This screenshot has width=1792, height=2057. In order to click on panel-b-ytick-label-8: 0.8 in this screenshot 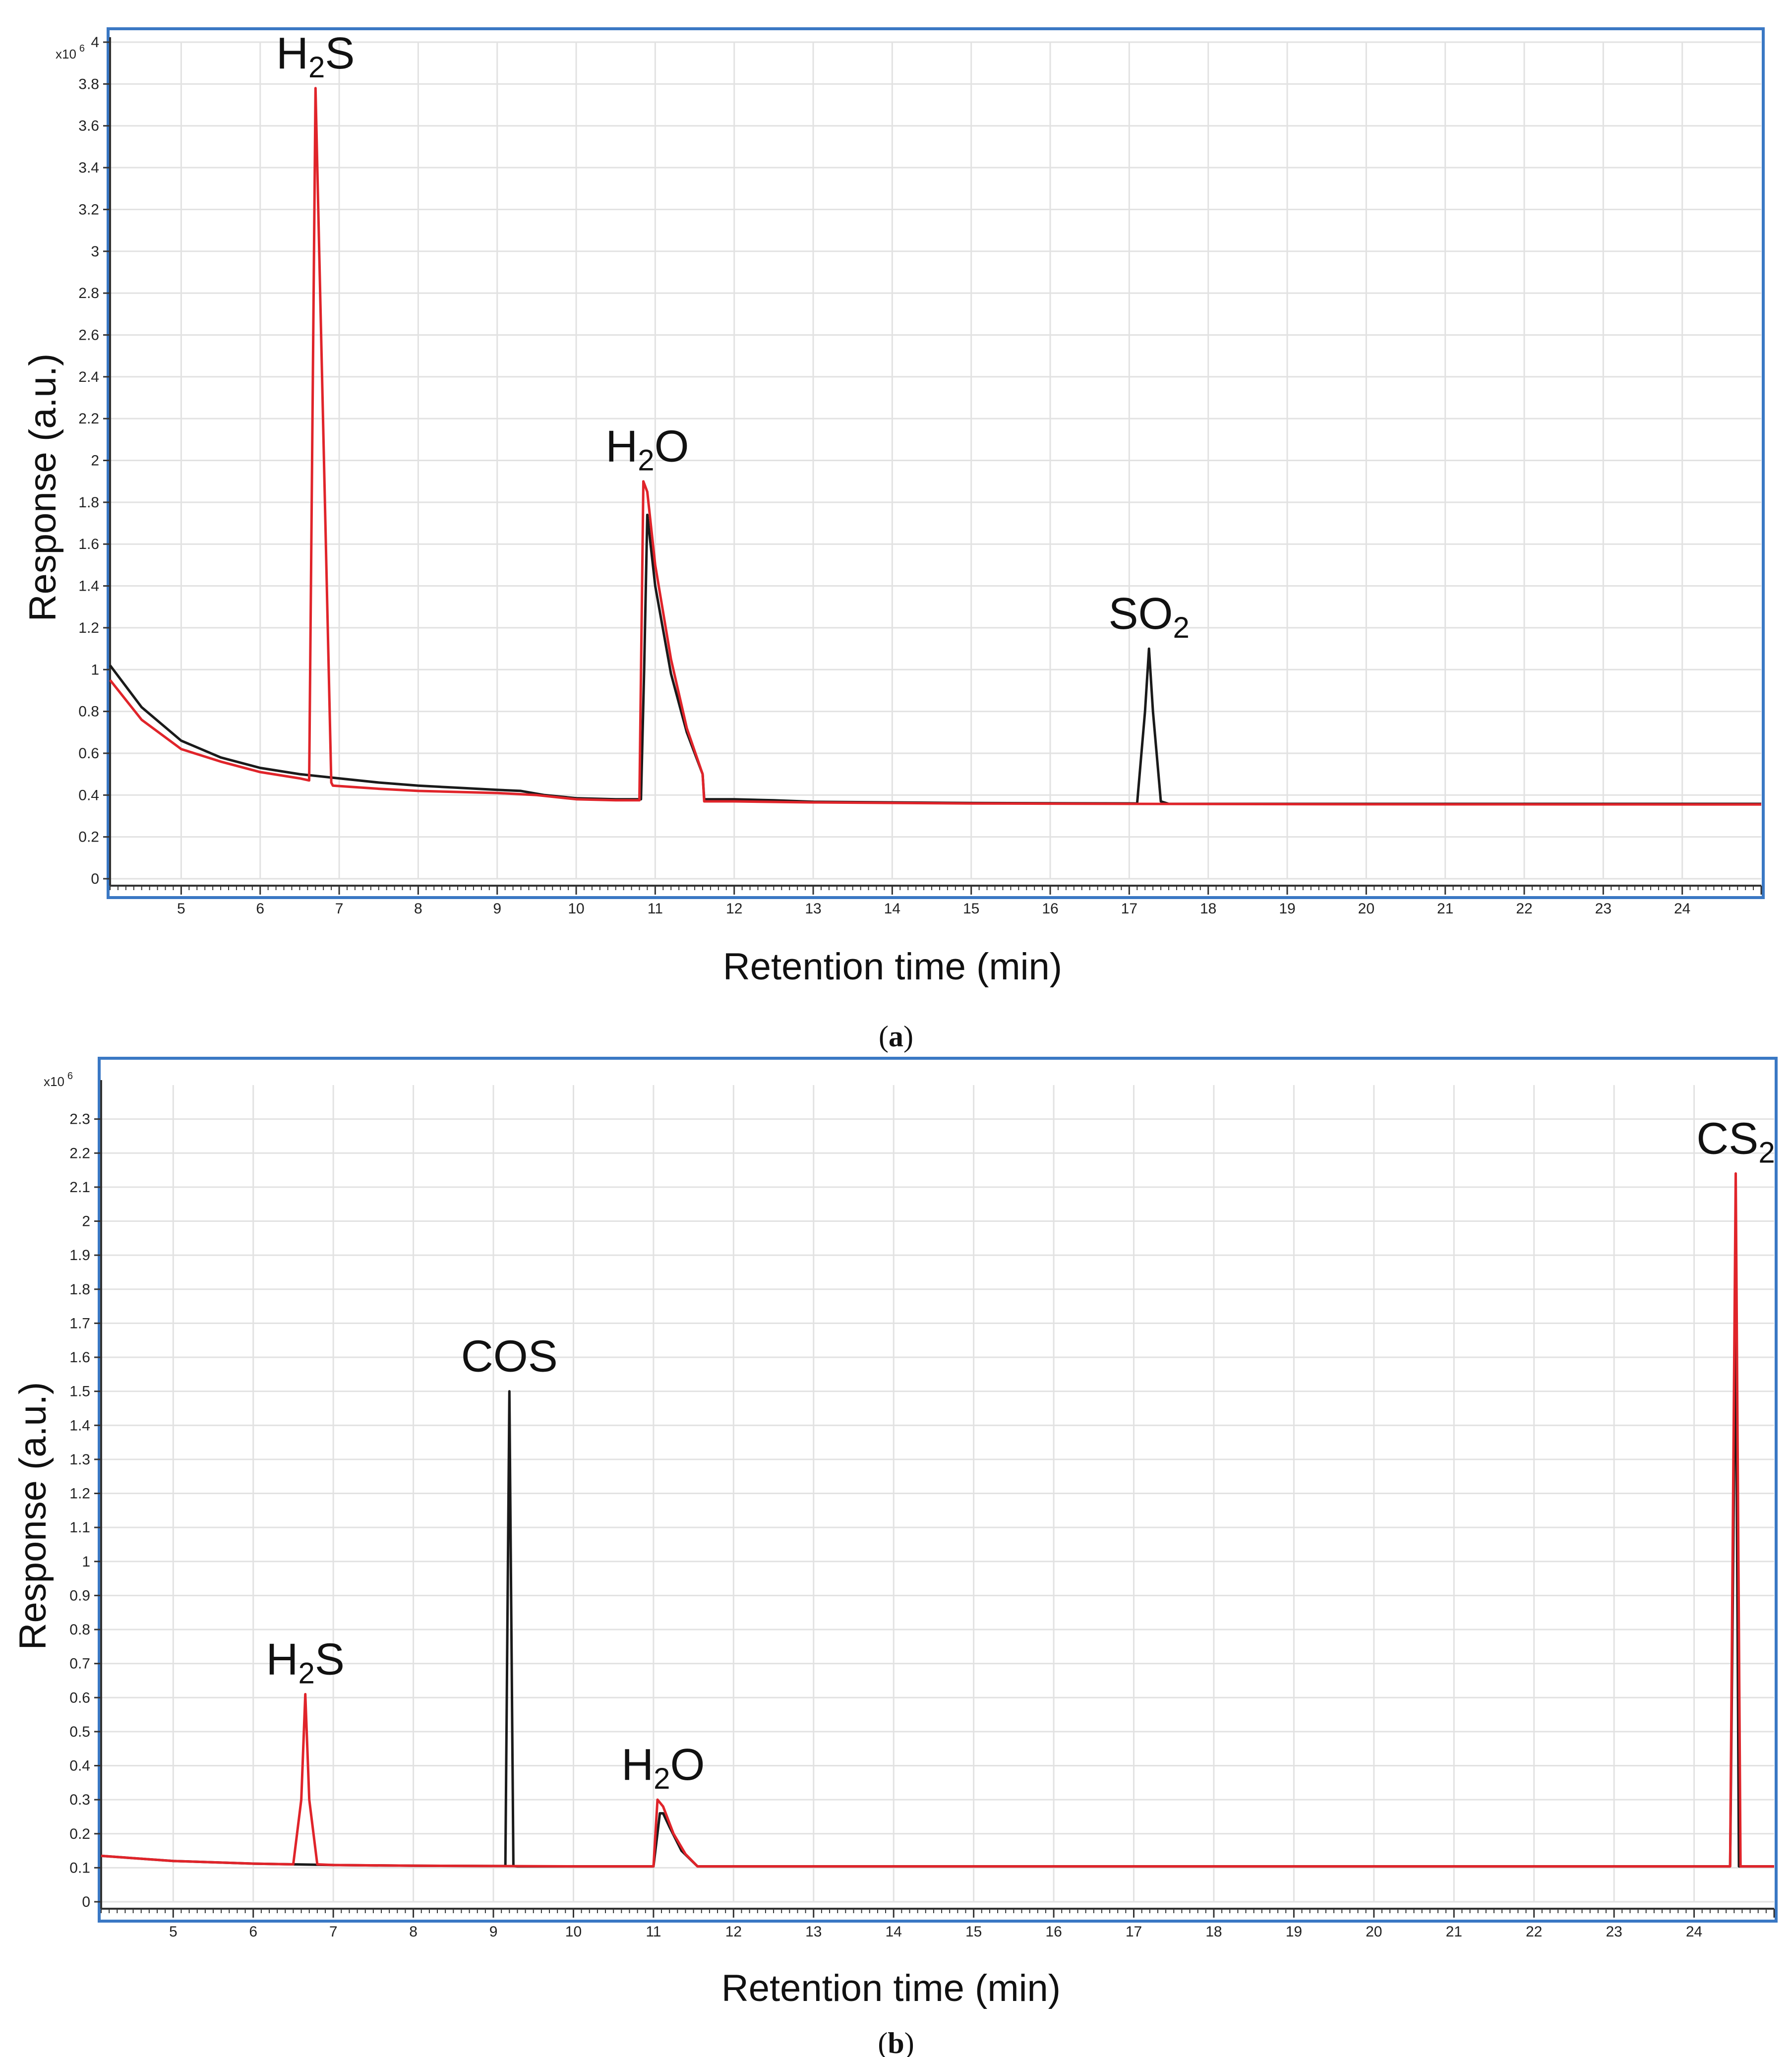, I will do `click(80, 1630)`.